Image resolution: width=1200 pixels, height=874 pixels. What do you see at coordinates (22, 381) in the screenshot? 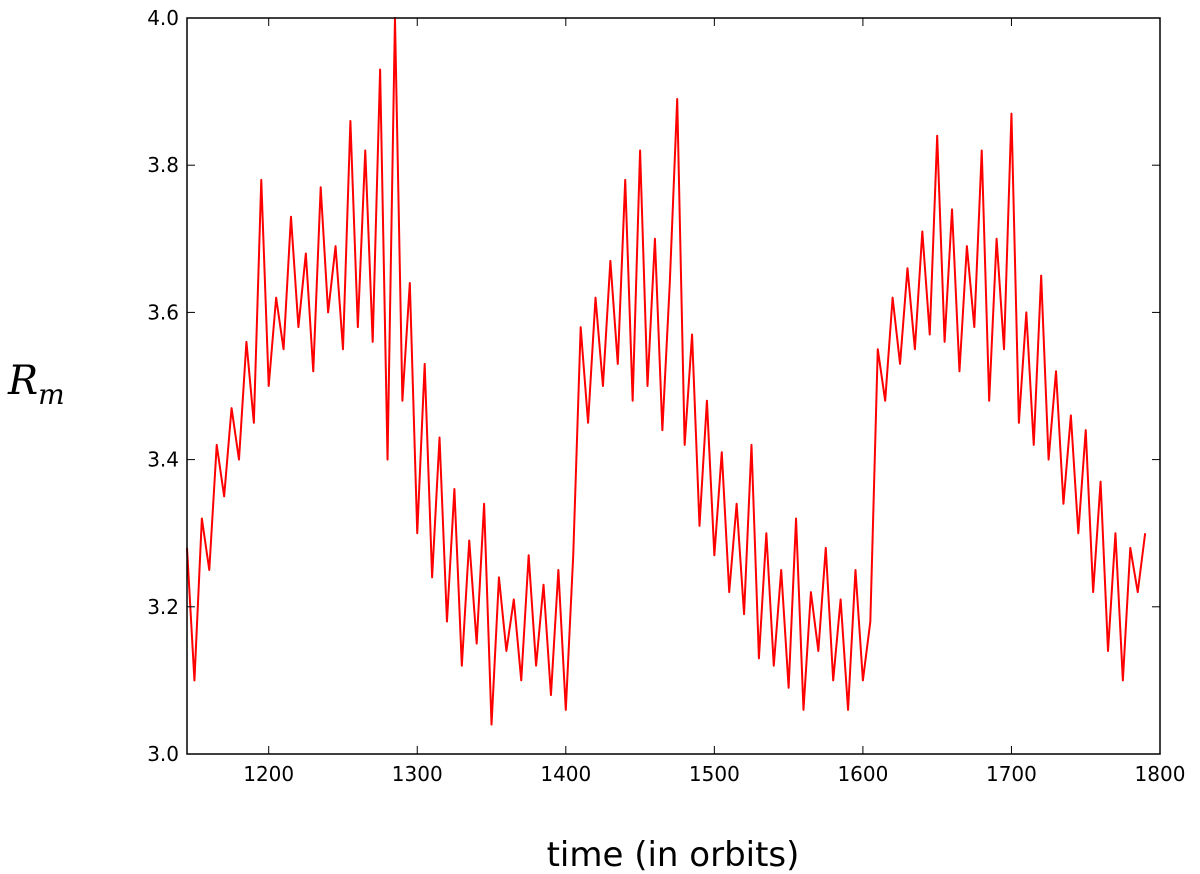
I see `y-axis-label-main: R` at bounding box center [22, 381].